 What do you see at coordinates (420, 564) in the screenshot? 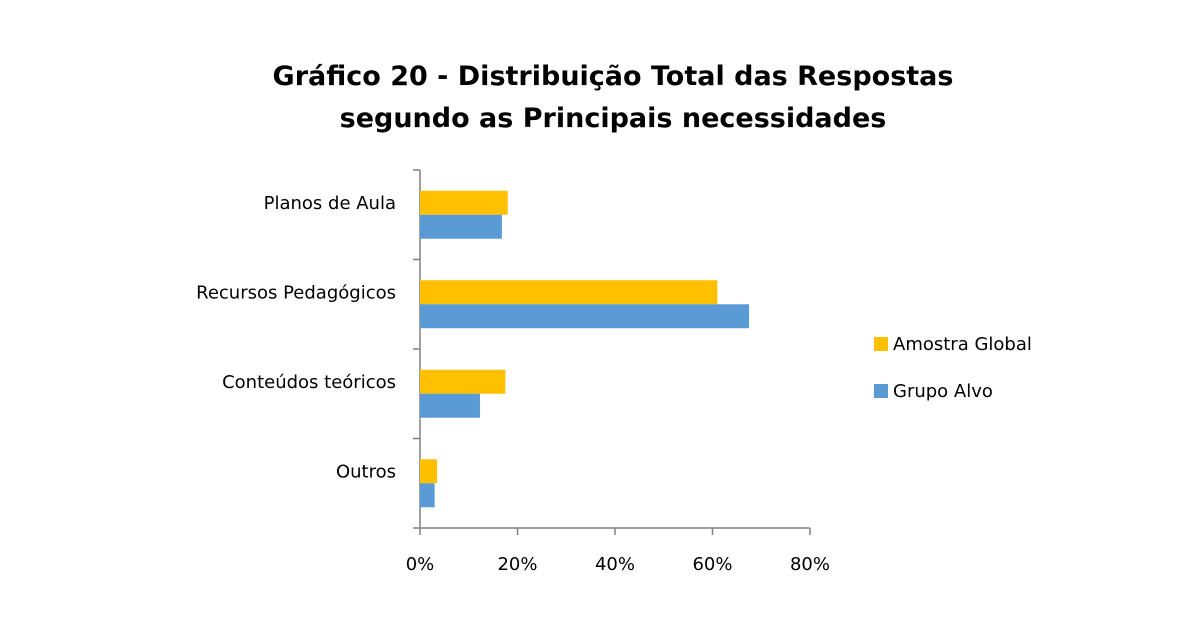
I see `x-tick-label: 0%` at bounding box center [420, 564].